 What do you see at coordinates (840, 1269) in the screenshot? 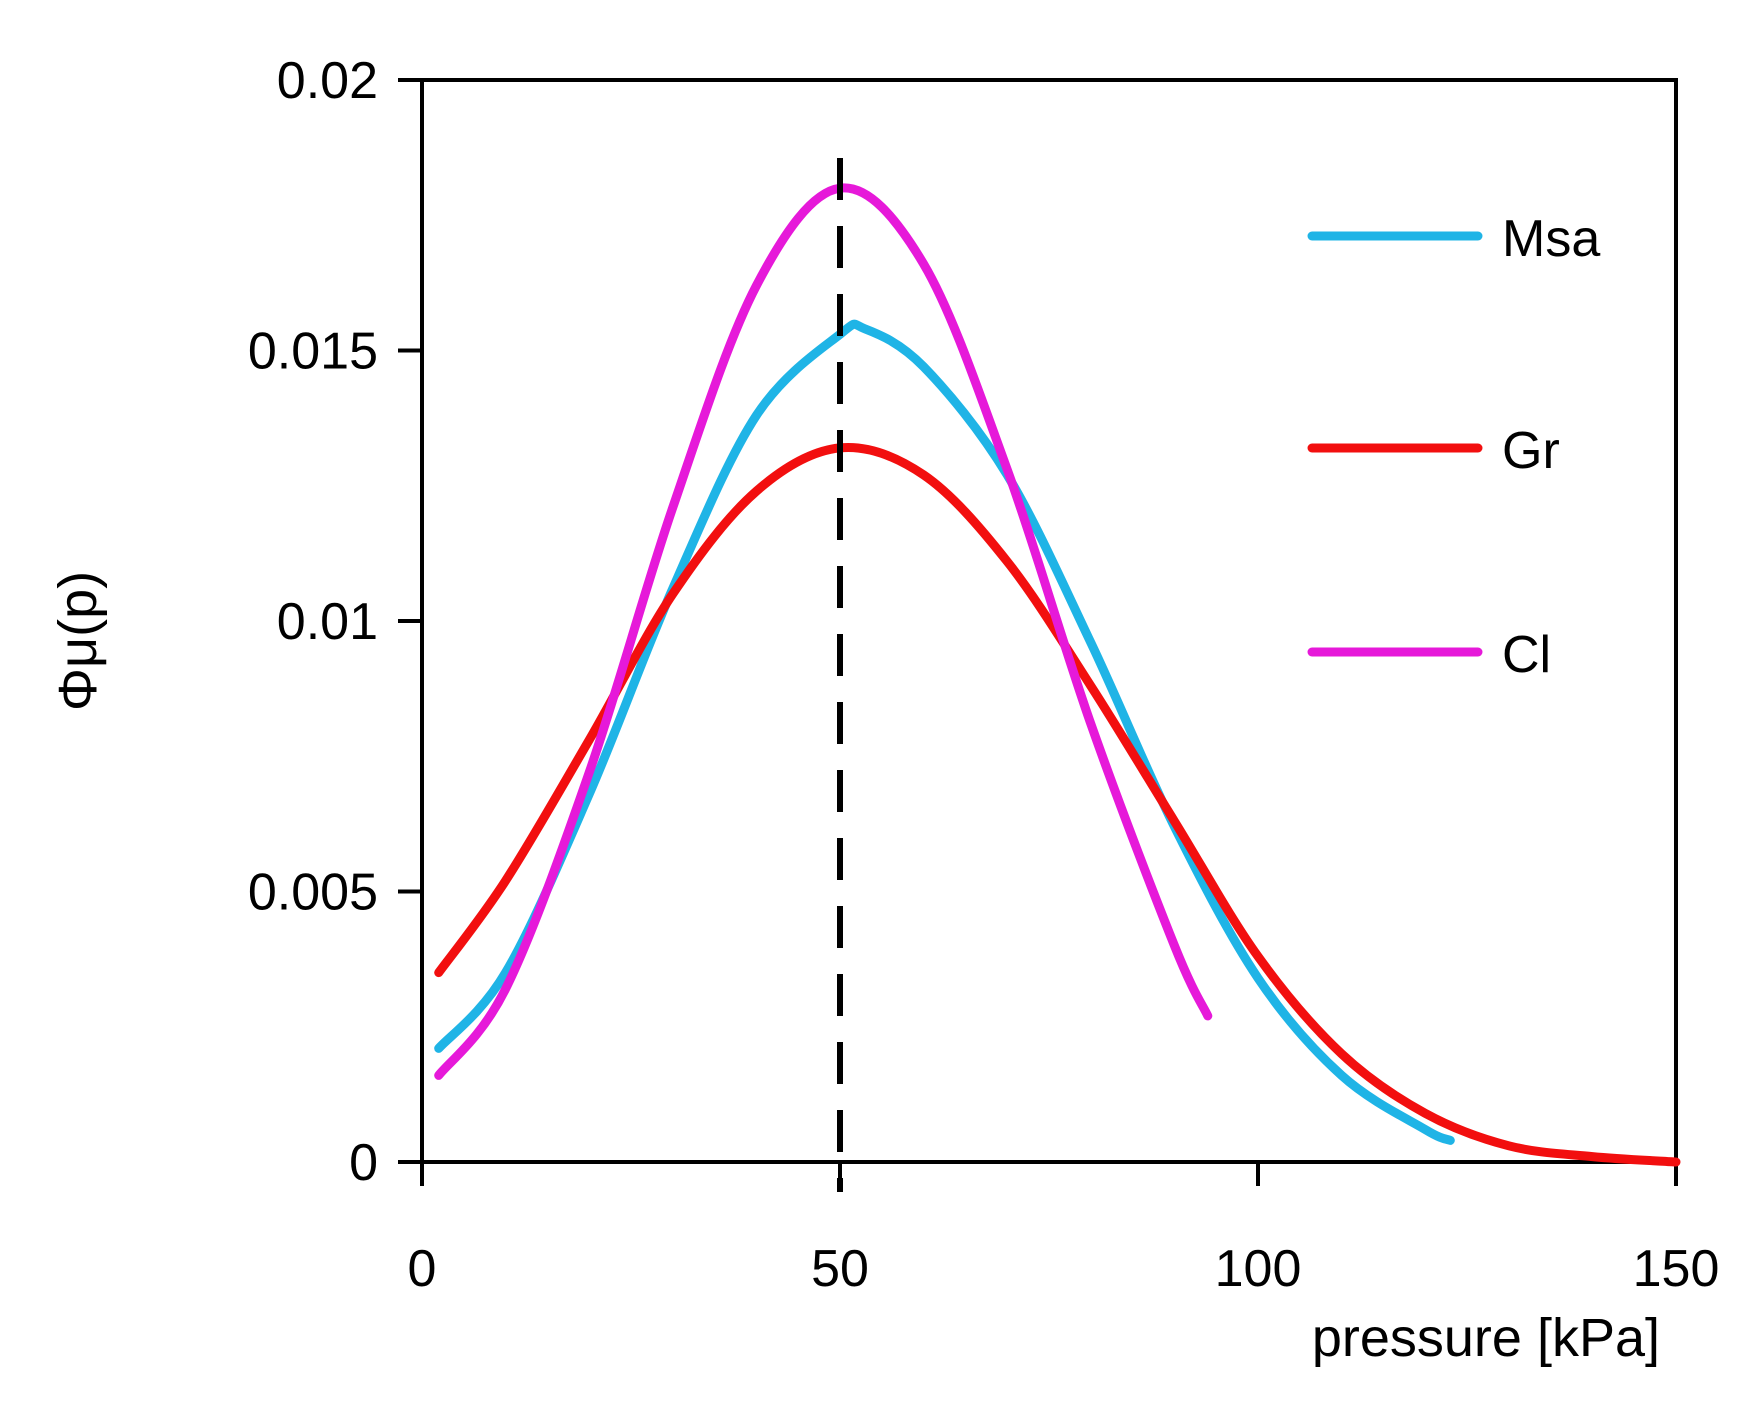
I see `x-tick-label: 50` at bounding box center [840, 1269].